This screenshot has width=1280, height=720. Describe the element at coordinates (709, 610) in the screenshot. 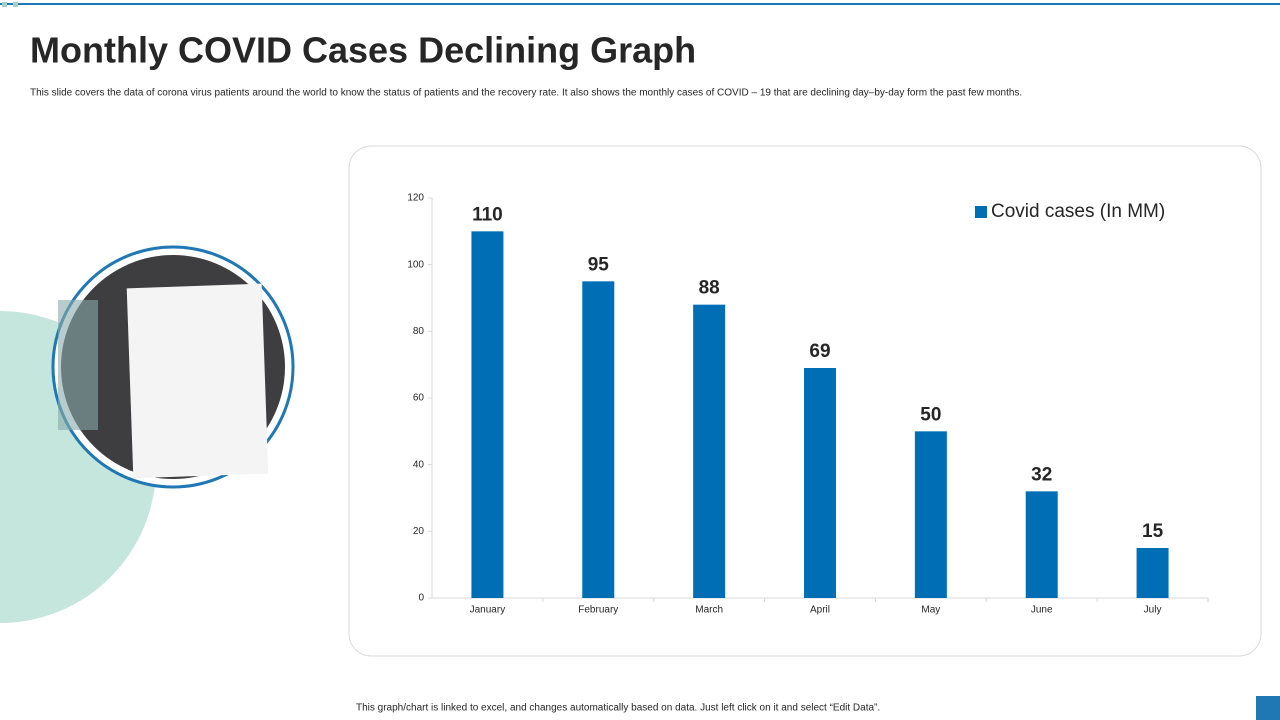

I see `x-tick-label: March` at that location.